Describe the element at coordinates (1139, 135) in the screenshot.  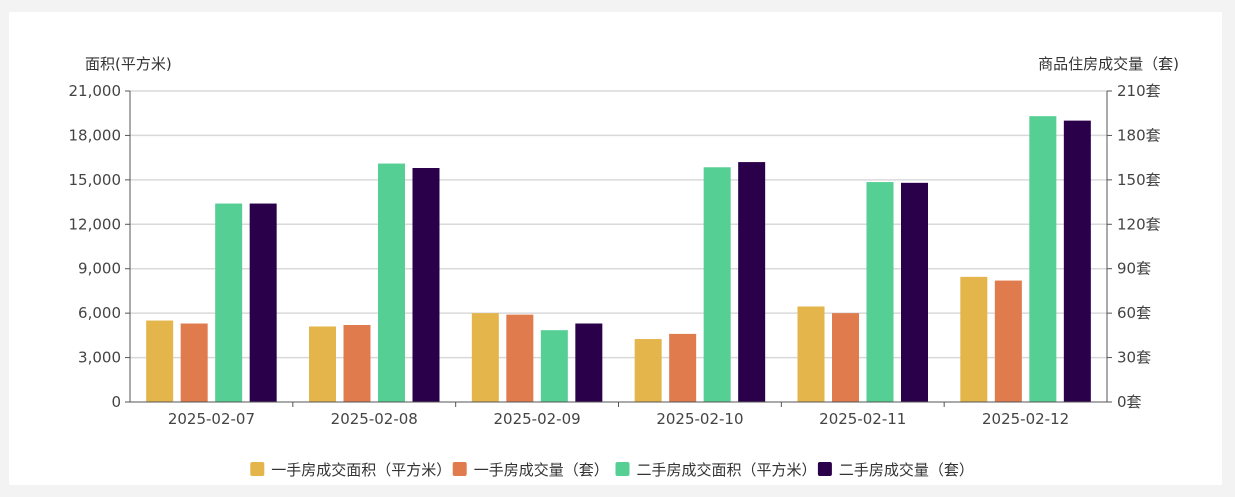
I see `right-tick-label: 180套` at that location.